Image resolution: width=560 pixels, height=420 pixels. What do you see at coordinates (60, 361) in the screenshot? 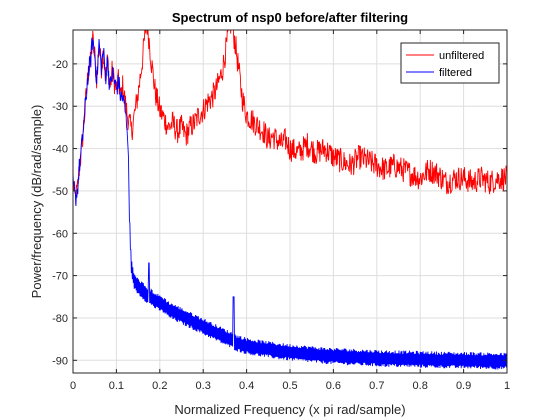
I see `y-tick-label: -90` at bounding box center [60, 361].